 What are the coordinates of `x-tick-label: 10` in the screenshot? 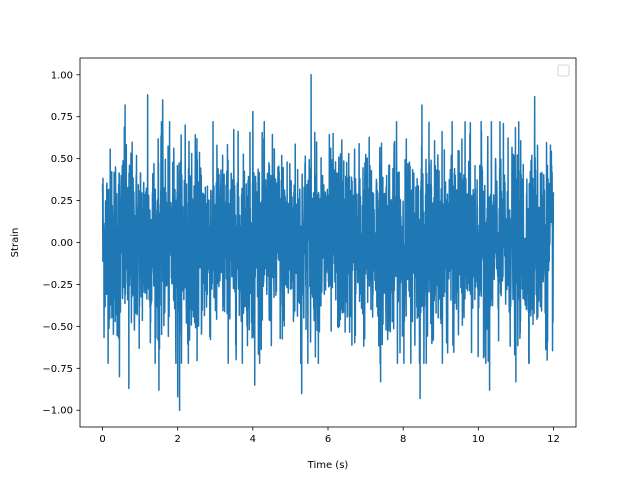 It's located at (478, 439).